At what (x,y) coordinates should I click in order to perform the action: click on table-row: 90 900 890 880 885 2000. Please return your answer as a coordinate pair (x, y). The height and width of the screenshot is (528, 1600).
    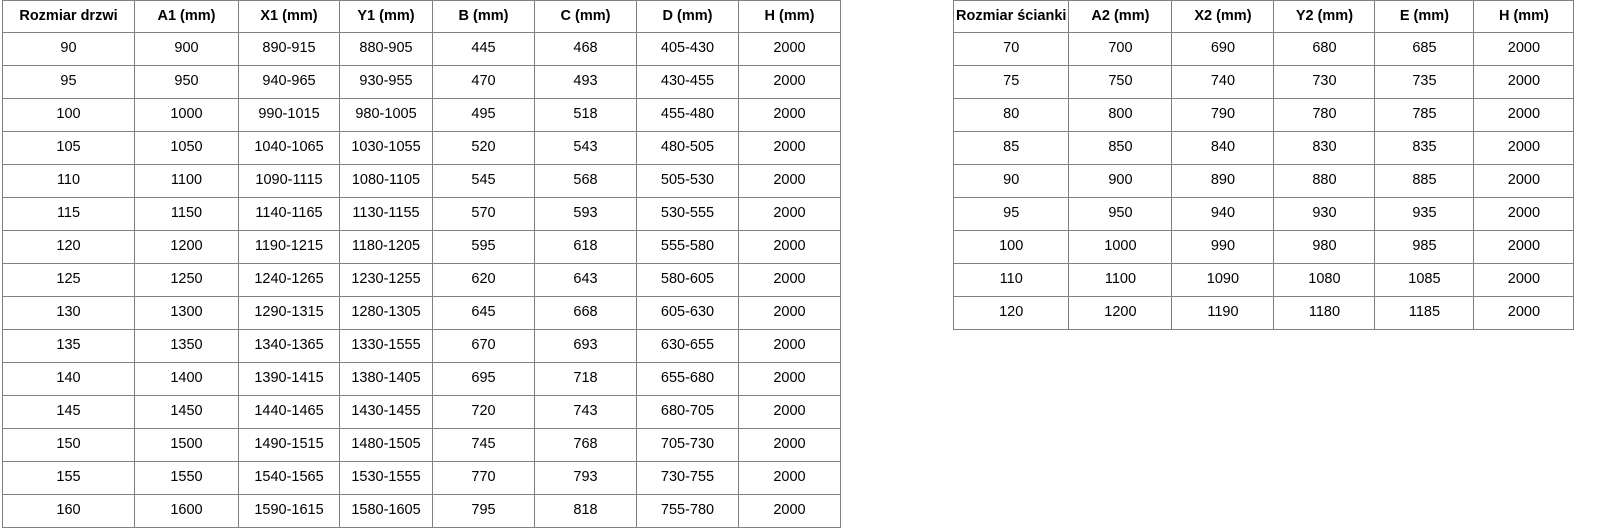
    Looking at the image, I should click on (1263, 181).